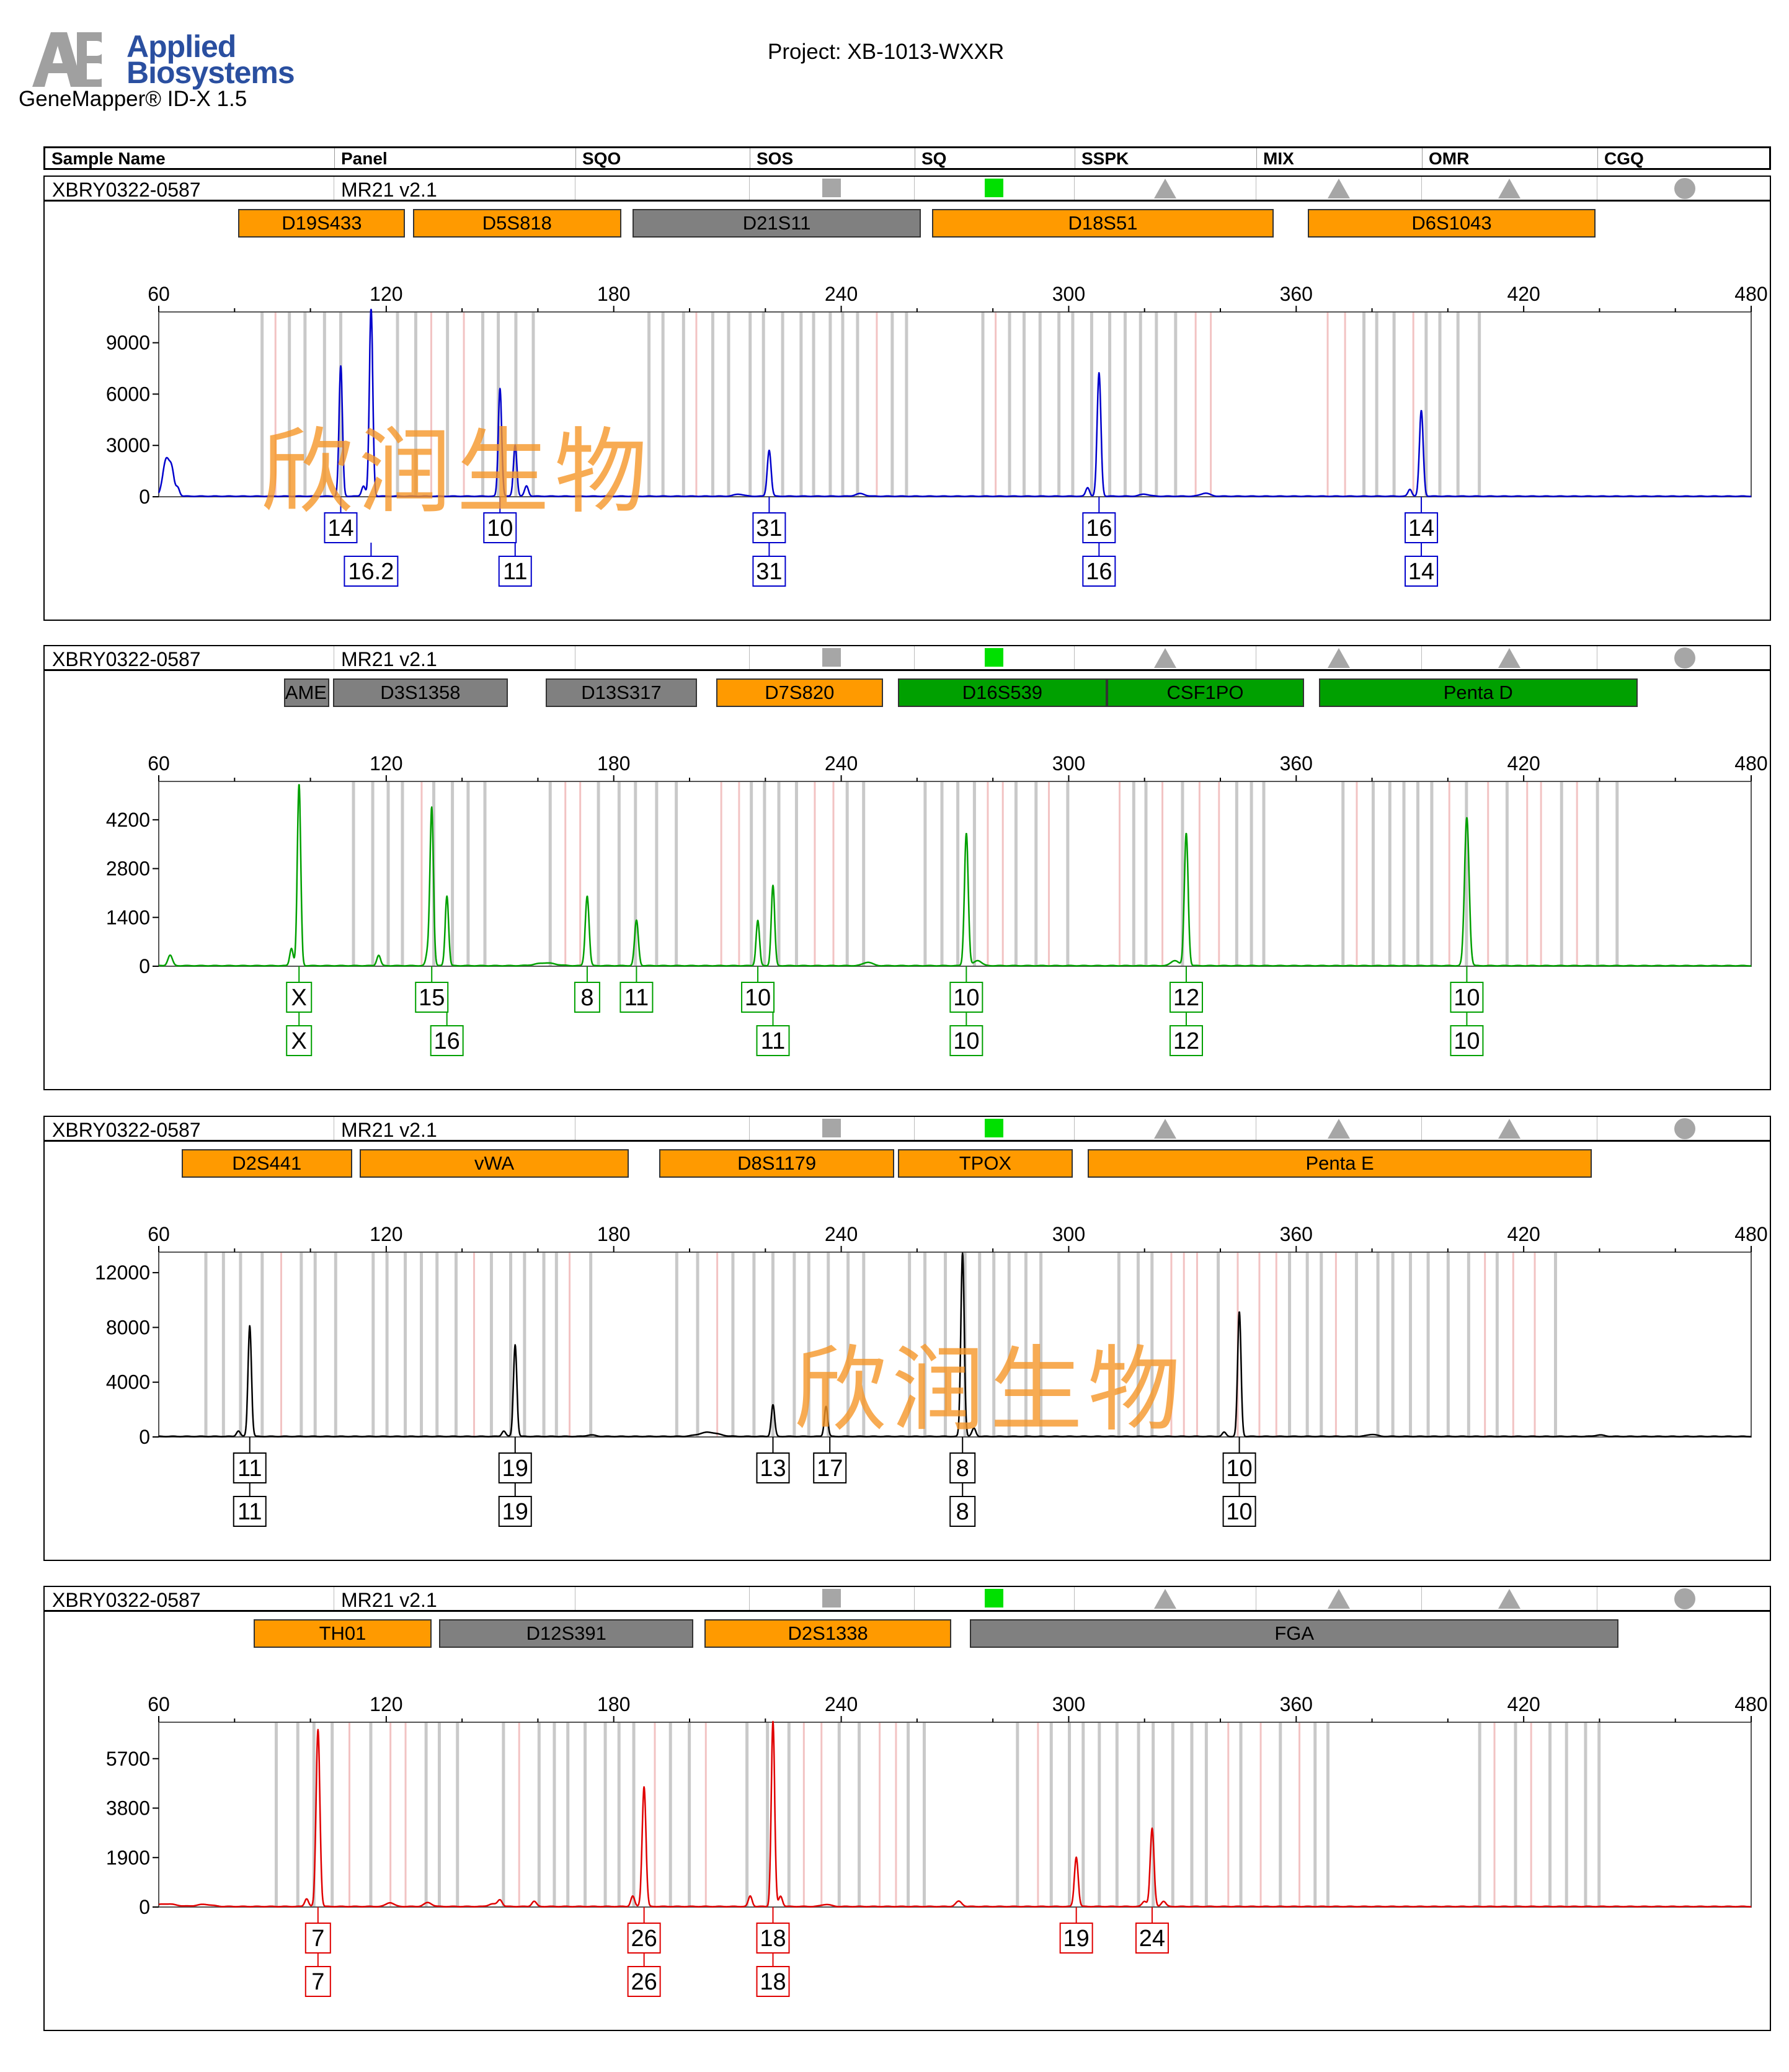 The width and height of the screenshot is (1789, 2072). Describe the element at coordinates (663, 158) in the screenshot. I see `column-header-sqo: SQO` at that location.